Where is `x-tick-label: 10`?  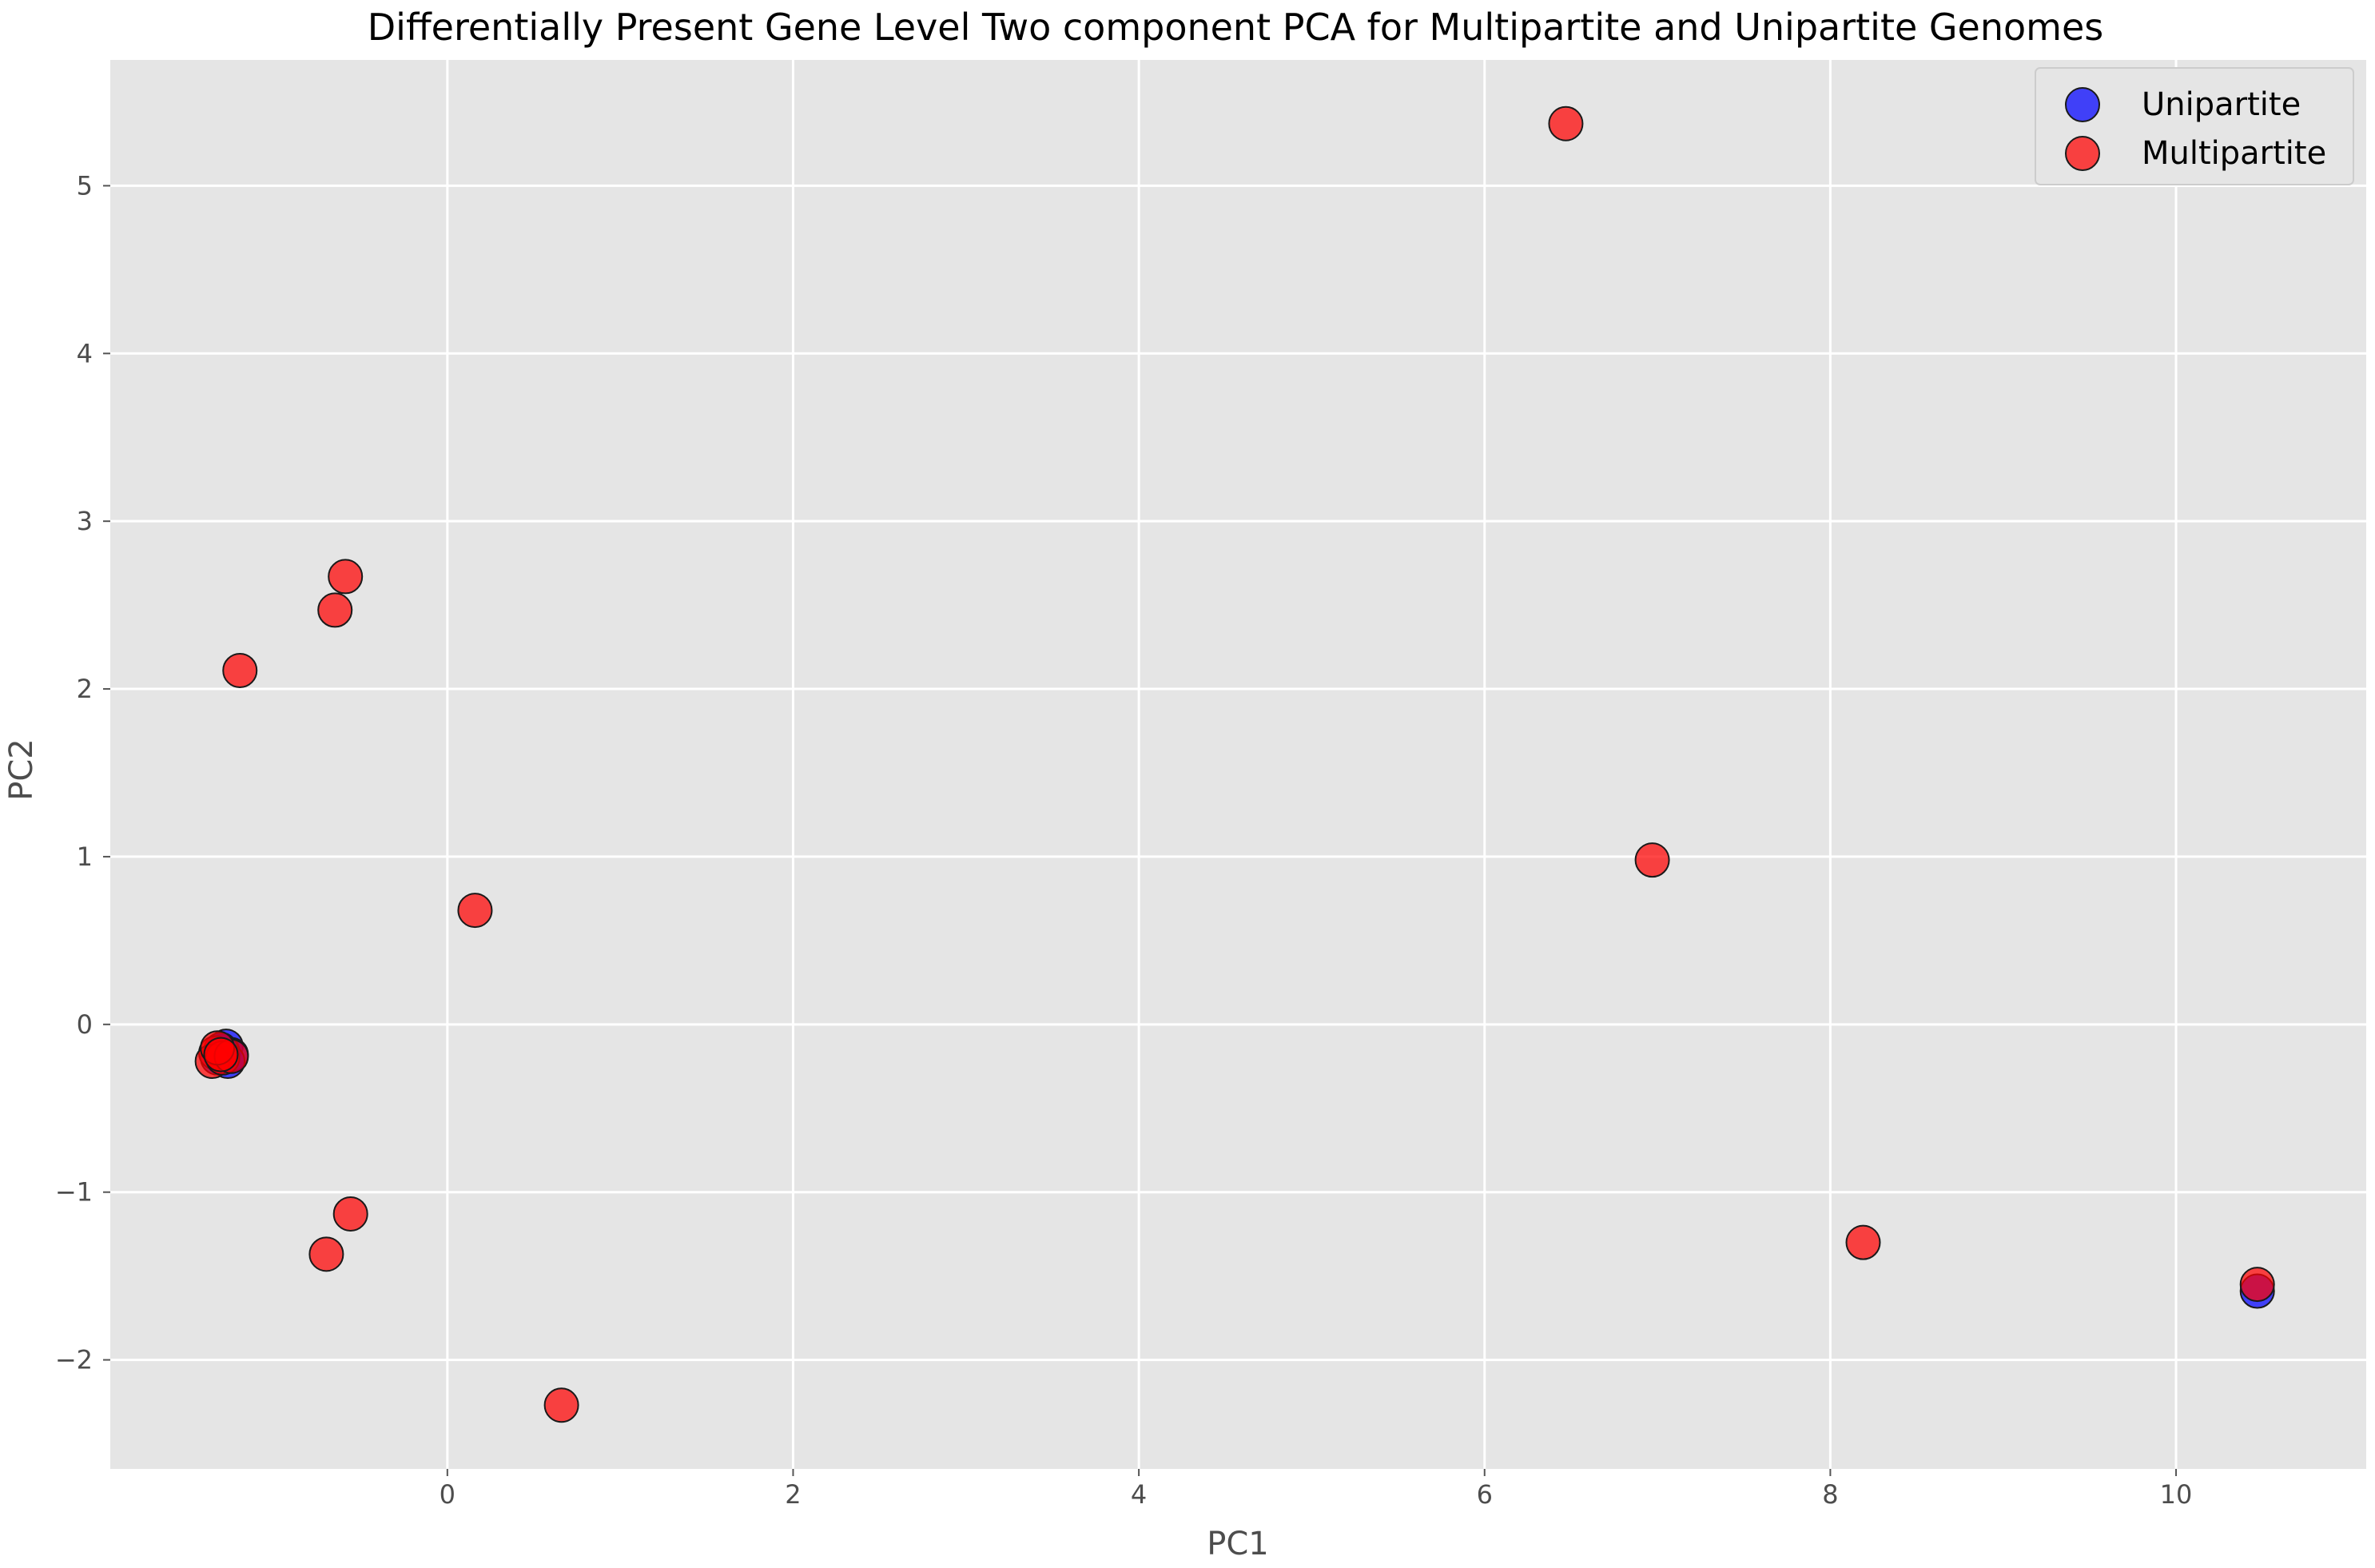
x-tick-label: 10 is located at coordinates (2176, 1494).